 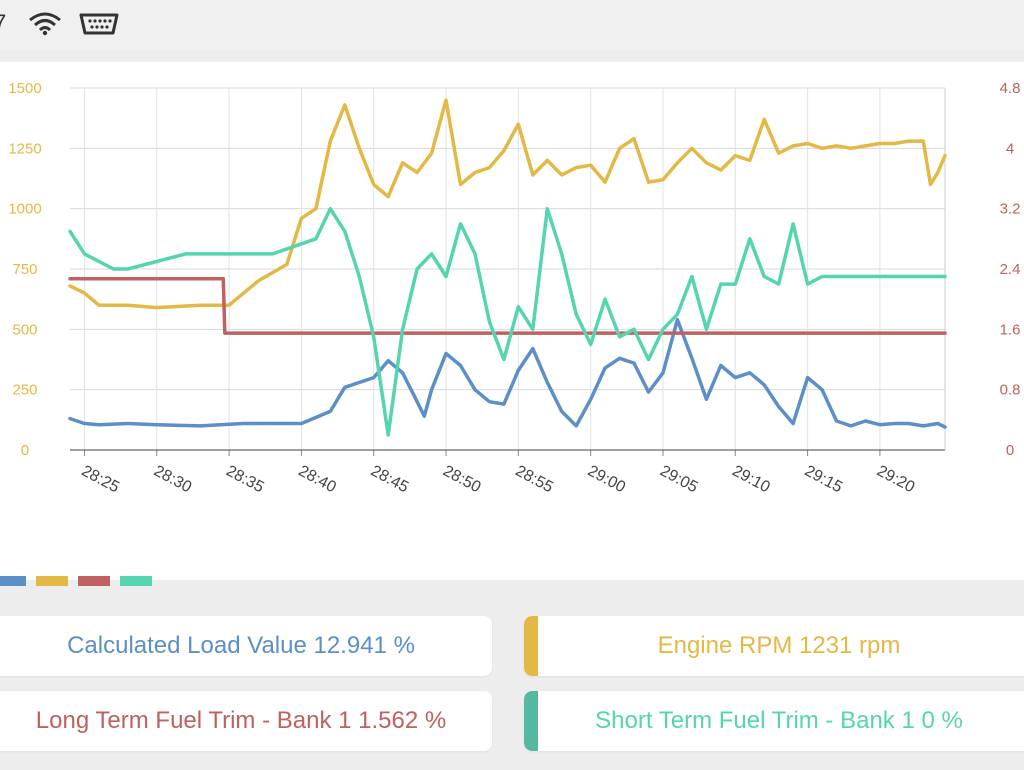 I want to click on x-tick-label: 29:20, so click(x=895, y=480).